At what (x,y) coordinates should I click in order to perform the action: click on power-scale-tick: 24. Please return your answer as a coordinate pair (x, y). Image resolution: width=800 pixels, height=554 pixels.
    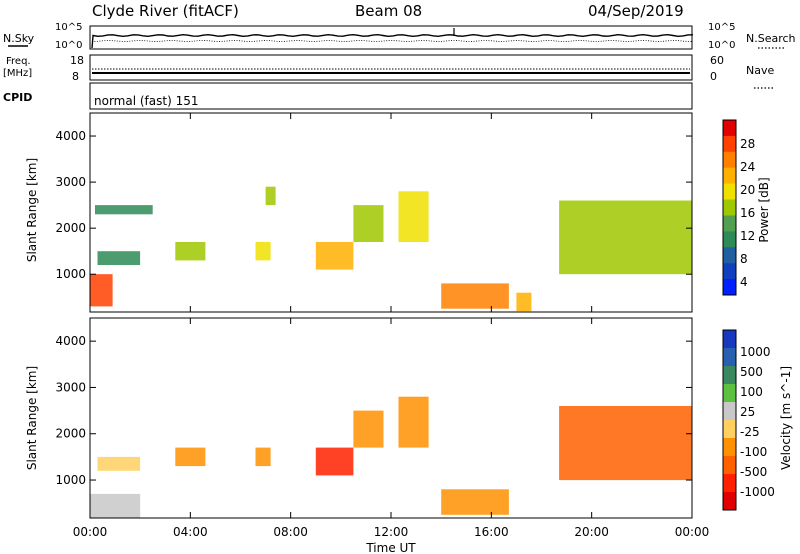
    Looking at the image, I should click on (747, 167).